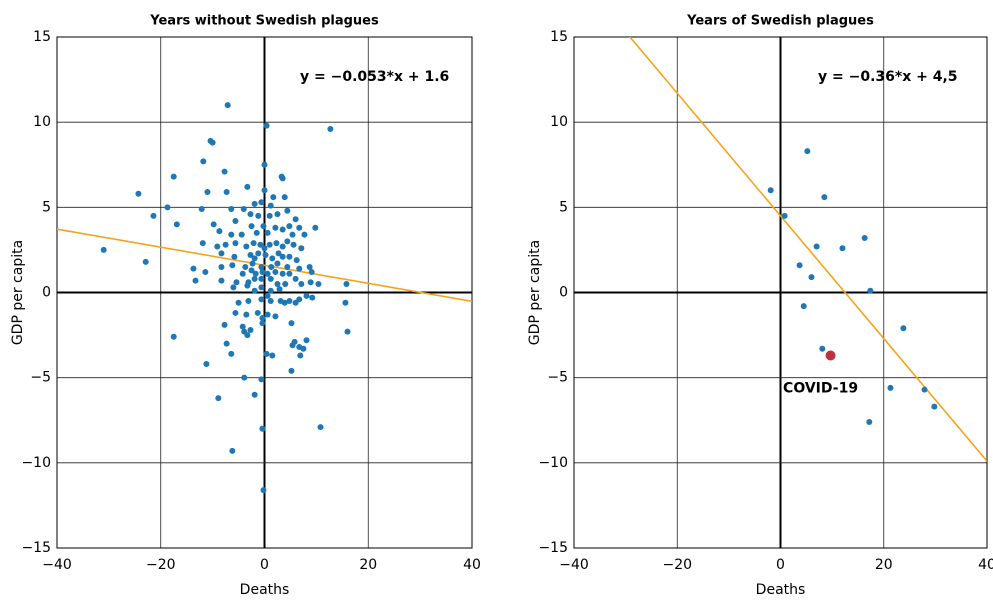  Describe the element at coordinates (535, 292) in the screenshot. I see `y-axis-label: GDP per capita` at that location.